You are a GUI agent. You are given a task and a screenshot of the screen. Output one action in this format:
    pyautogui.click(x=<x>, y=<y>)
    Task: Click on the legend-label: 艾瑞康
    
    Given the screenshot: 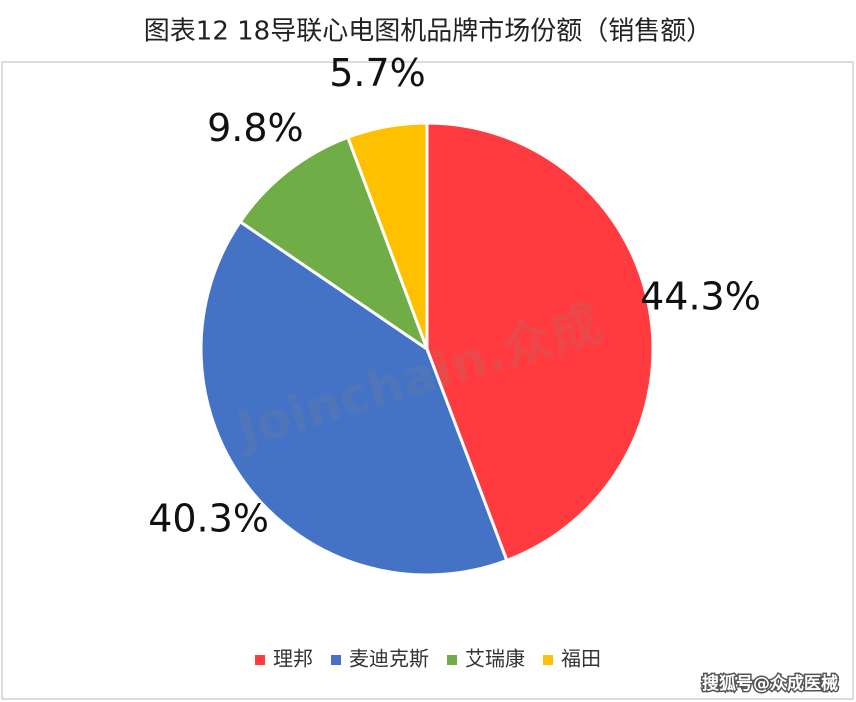 What is the action you would take?
    pyautogui.click(x=495, y=659)
    